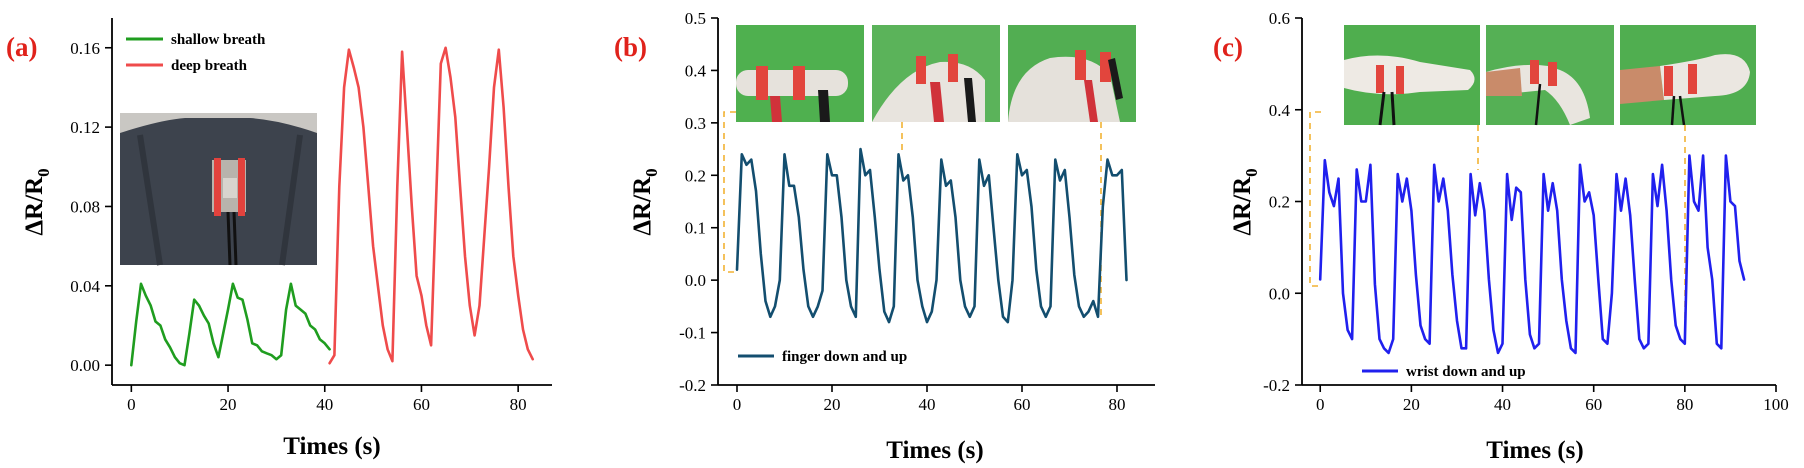 The height and width of the screenshot is (468, 1804). Describe the element at coordinates (1117, 404) in the screenshot. I see `plot-b-xtick-label-4: 80` at that location.